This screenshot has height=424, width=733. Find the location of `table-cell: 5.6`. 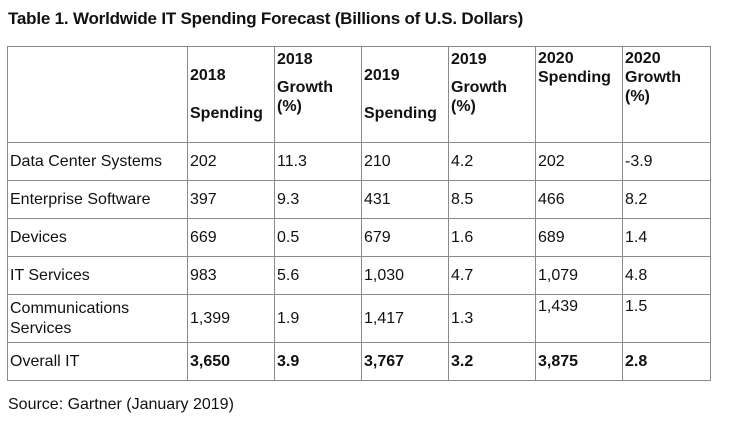

table-cell: 5.6 is located at coordinates (318, 275).